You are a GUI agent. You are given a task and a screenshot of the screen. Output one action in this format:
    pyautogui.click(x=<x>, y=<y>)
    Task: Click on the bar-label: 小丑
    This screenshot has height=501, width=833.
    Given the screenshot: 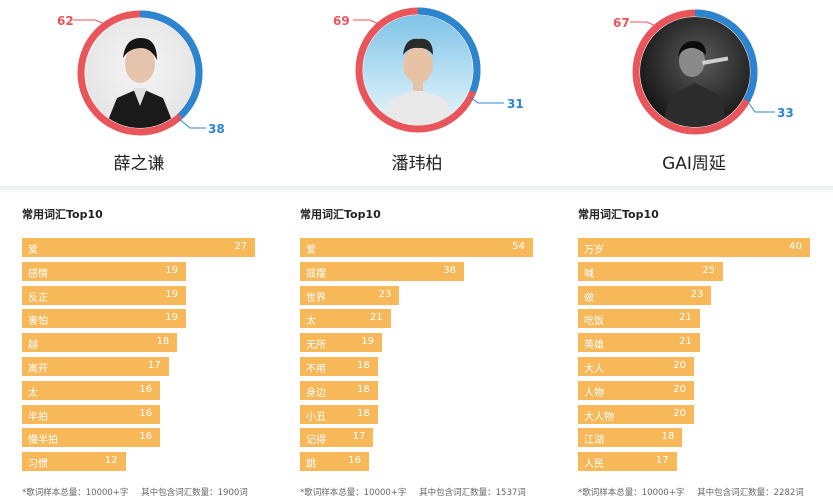 What is the action you would take?
    pyautogui.click(x=316, y=417)
    